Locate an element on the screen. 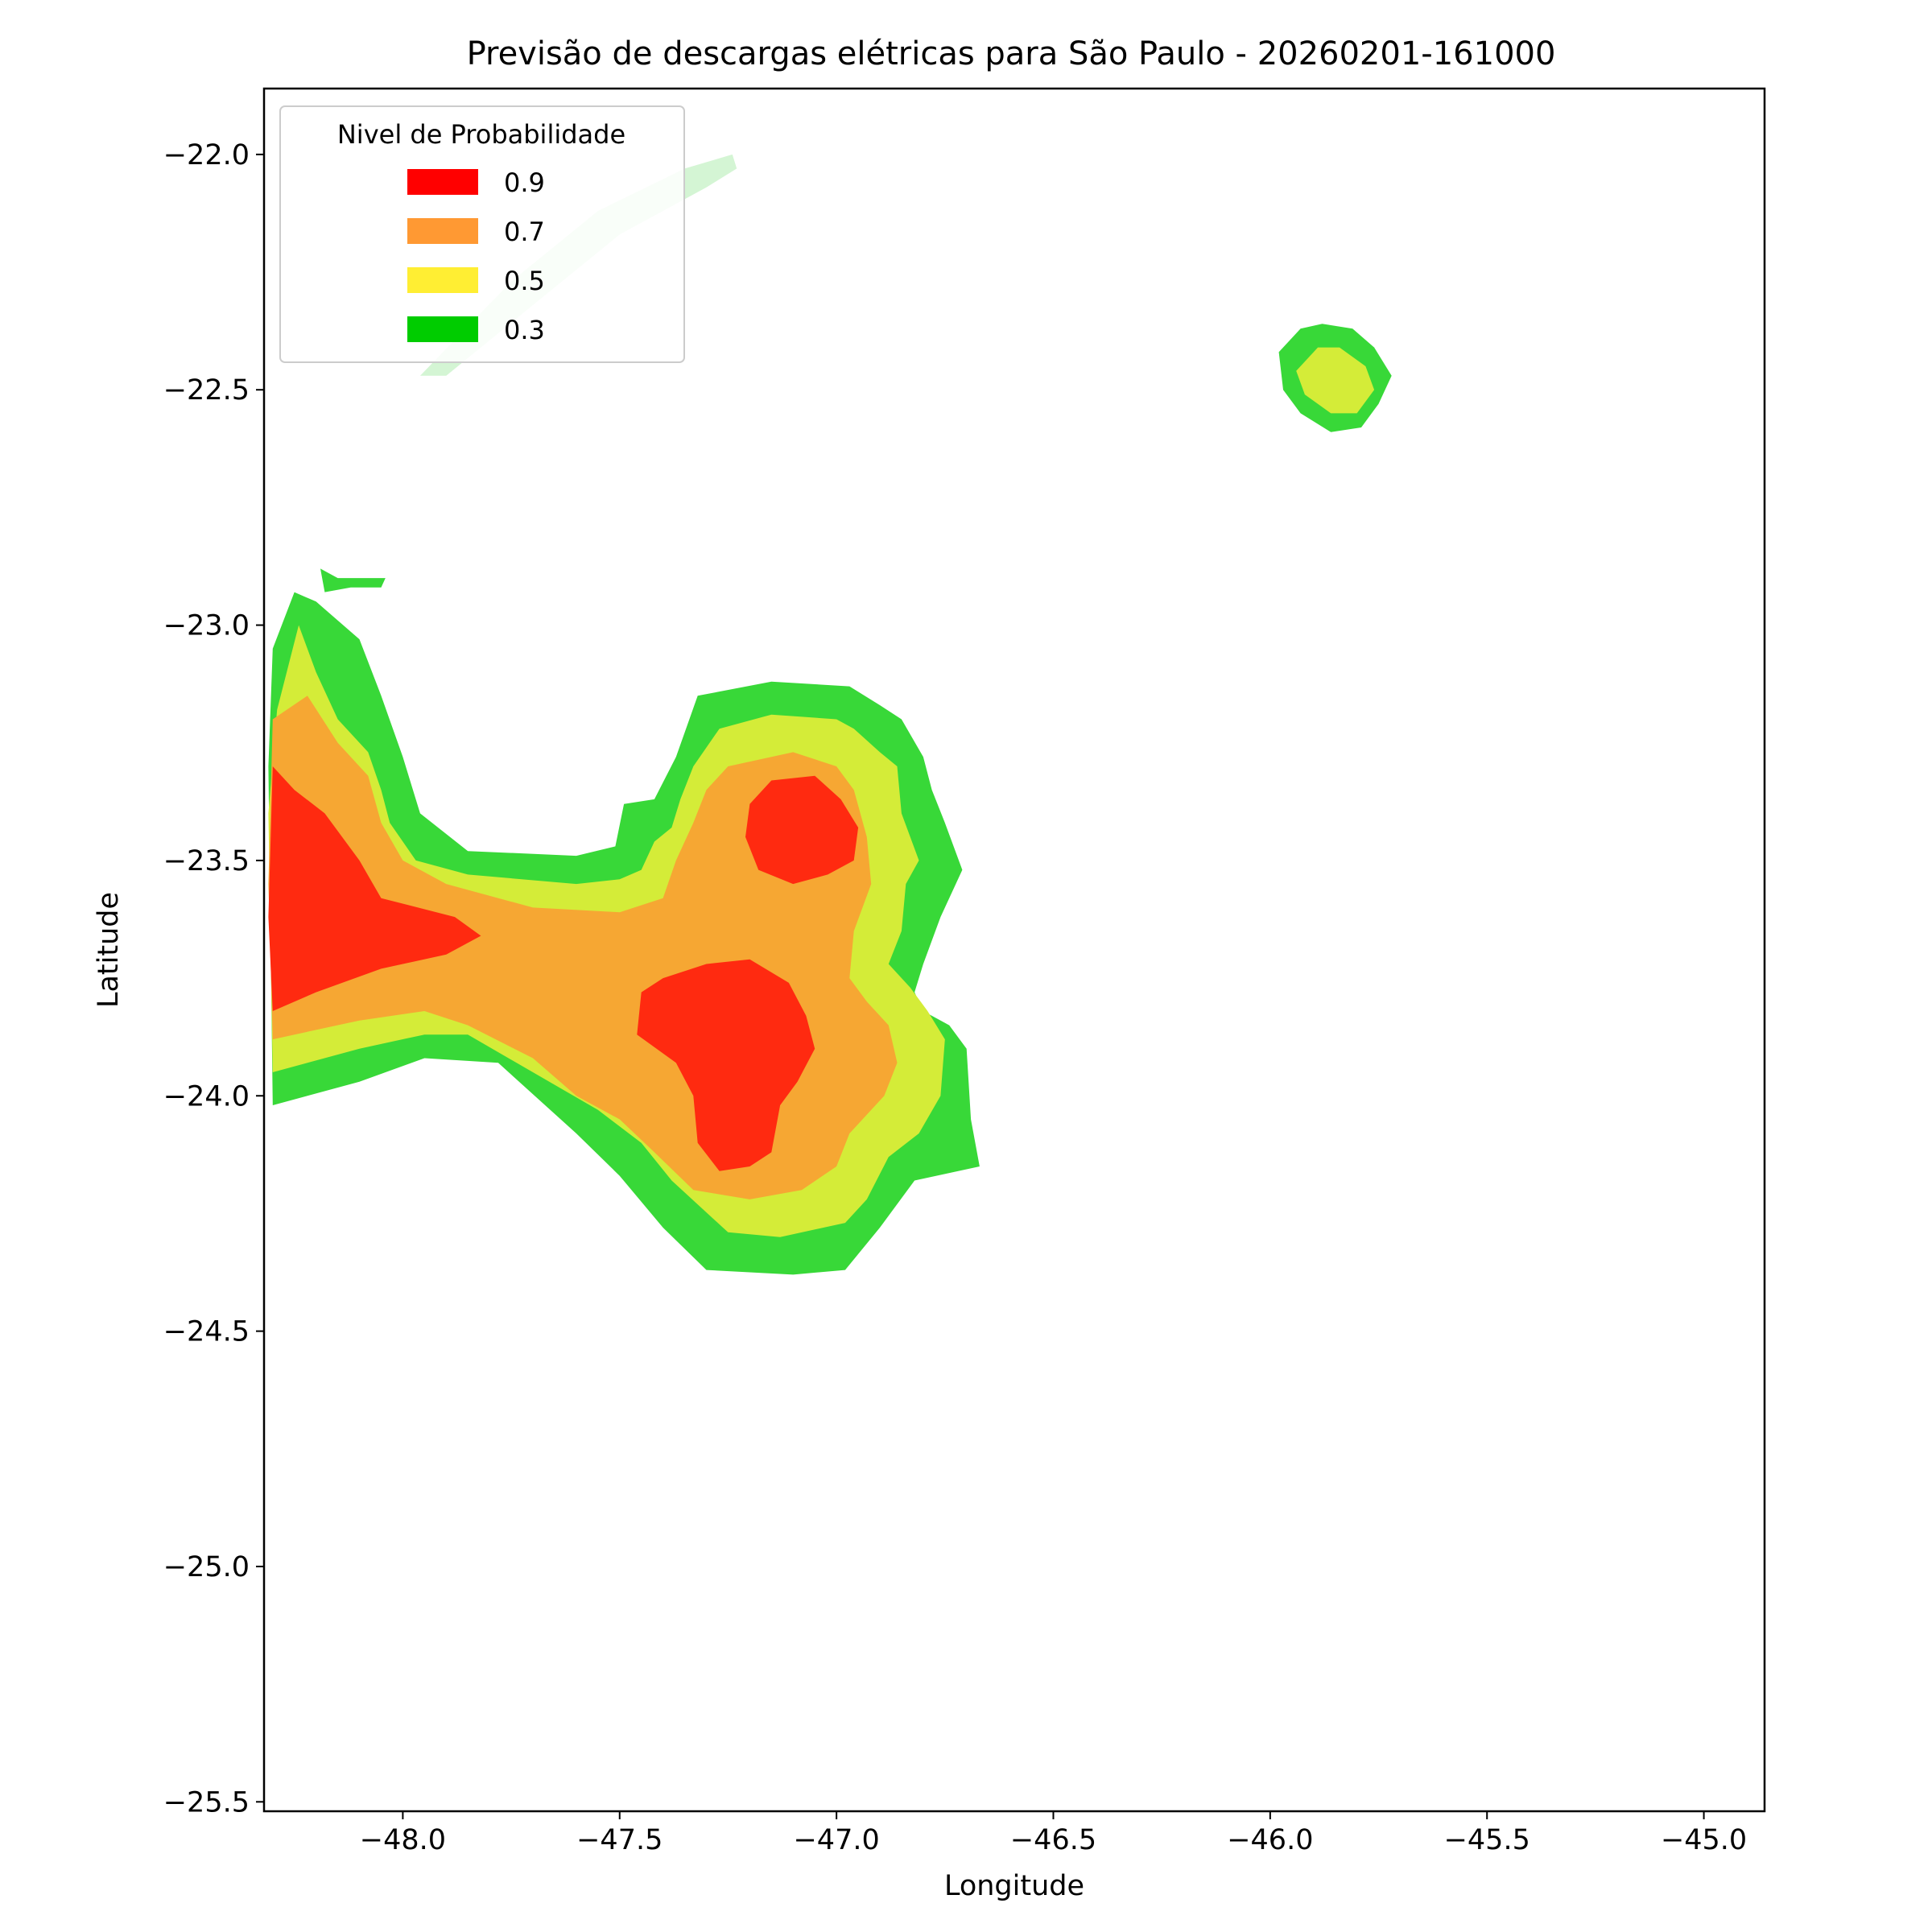  x-axis-label: Longitude is located at coordinates (1014, 1886).